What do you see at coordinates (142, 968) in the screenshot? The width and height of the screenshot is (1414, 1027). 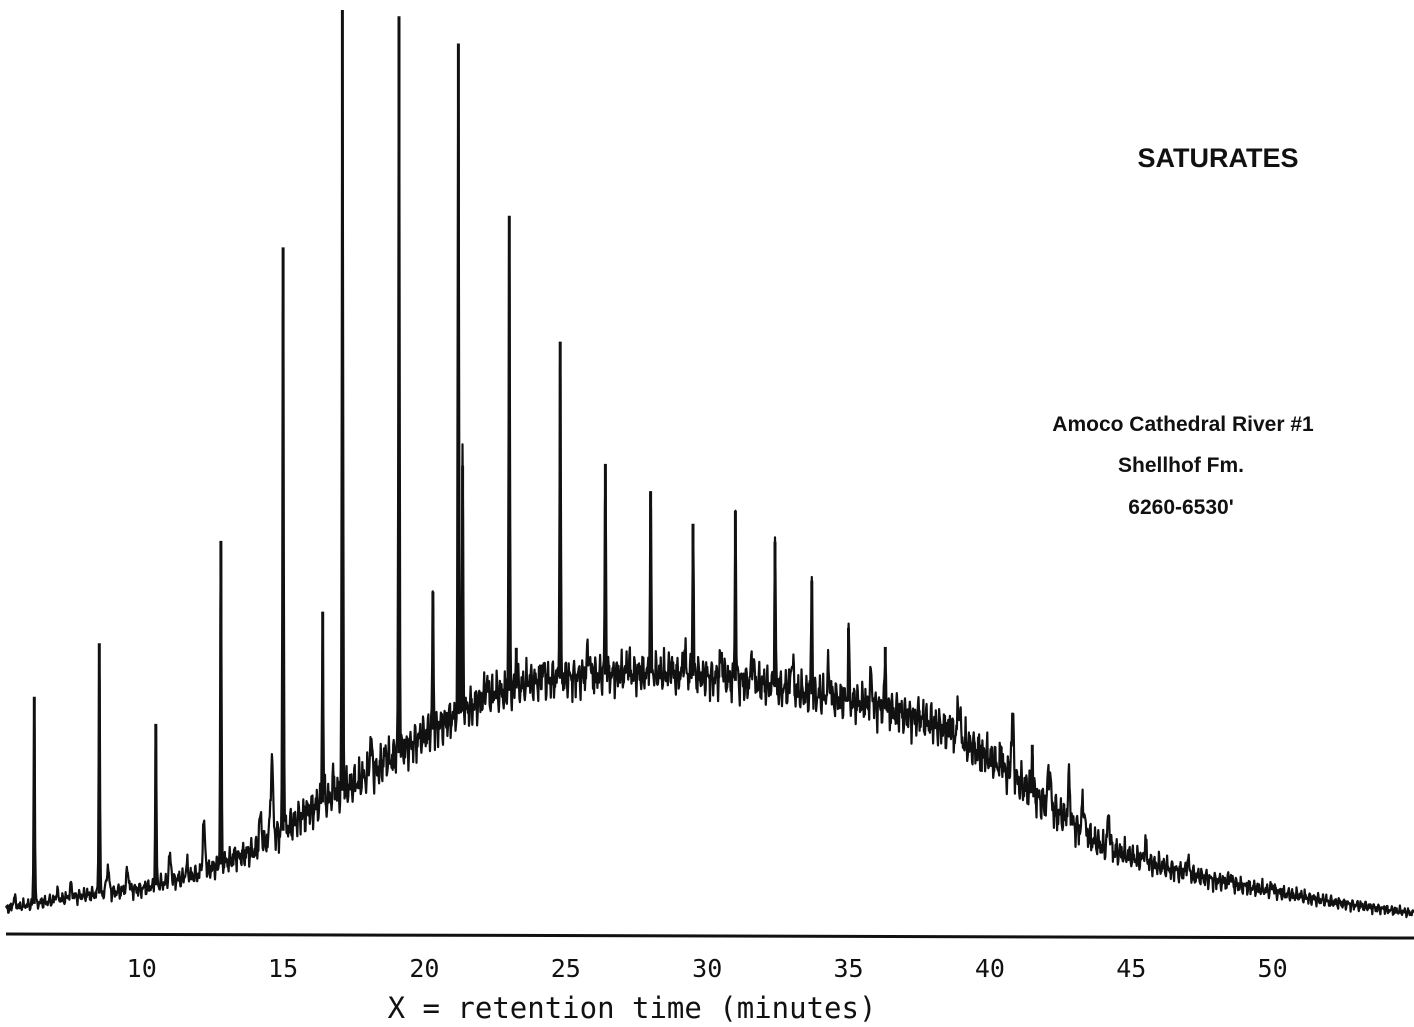 I see `x-tick-label: 10` at bounding box center [142, 968].